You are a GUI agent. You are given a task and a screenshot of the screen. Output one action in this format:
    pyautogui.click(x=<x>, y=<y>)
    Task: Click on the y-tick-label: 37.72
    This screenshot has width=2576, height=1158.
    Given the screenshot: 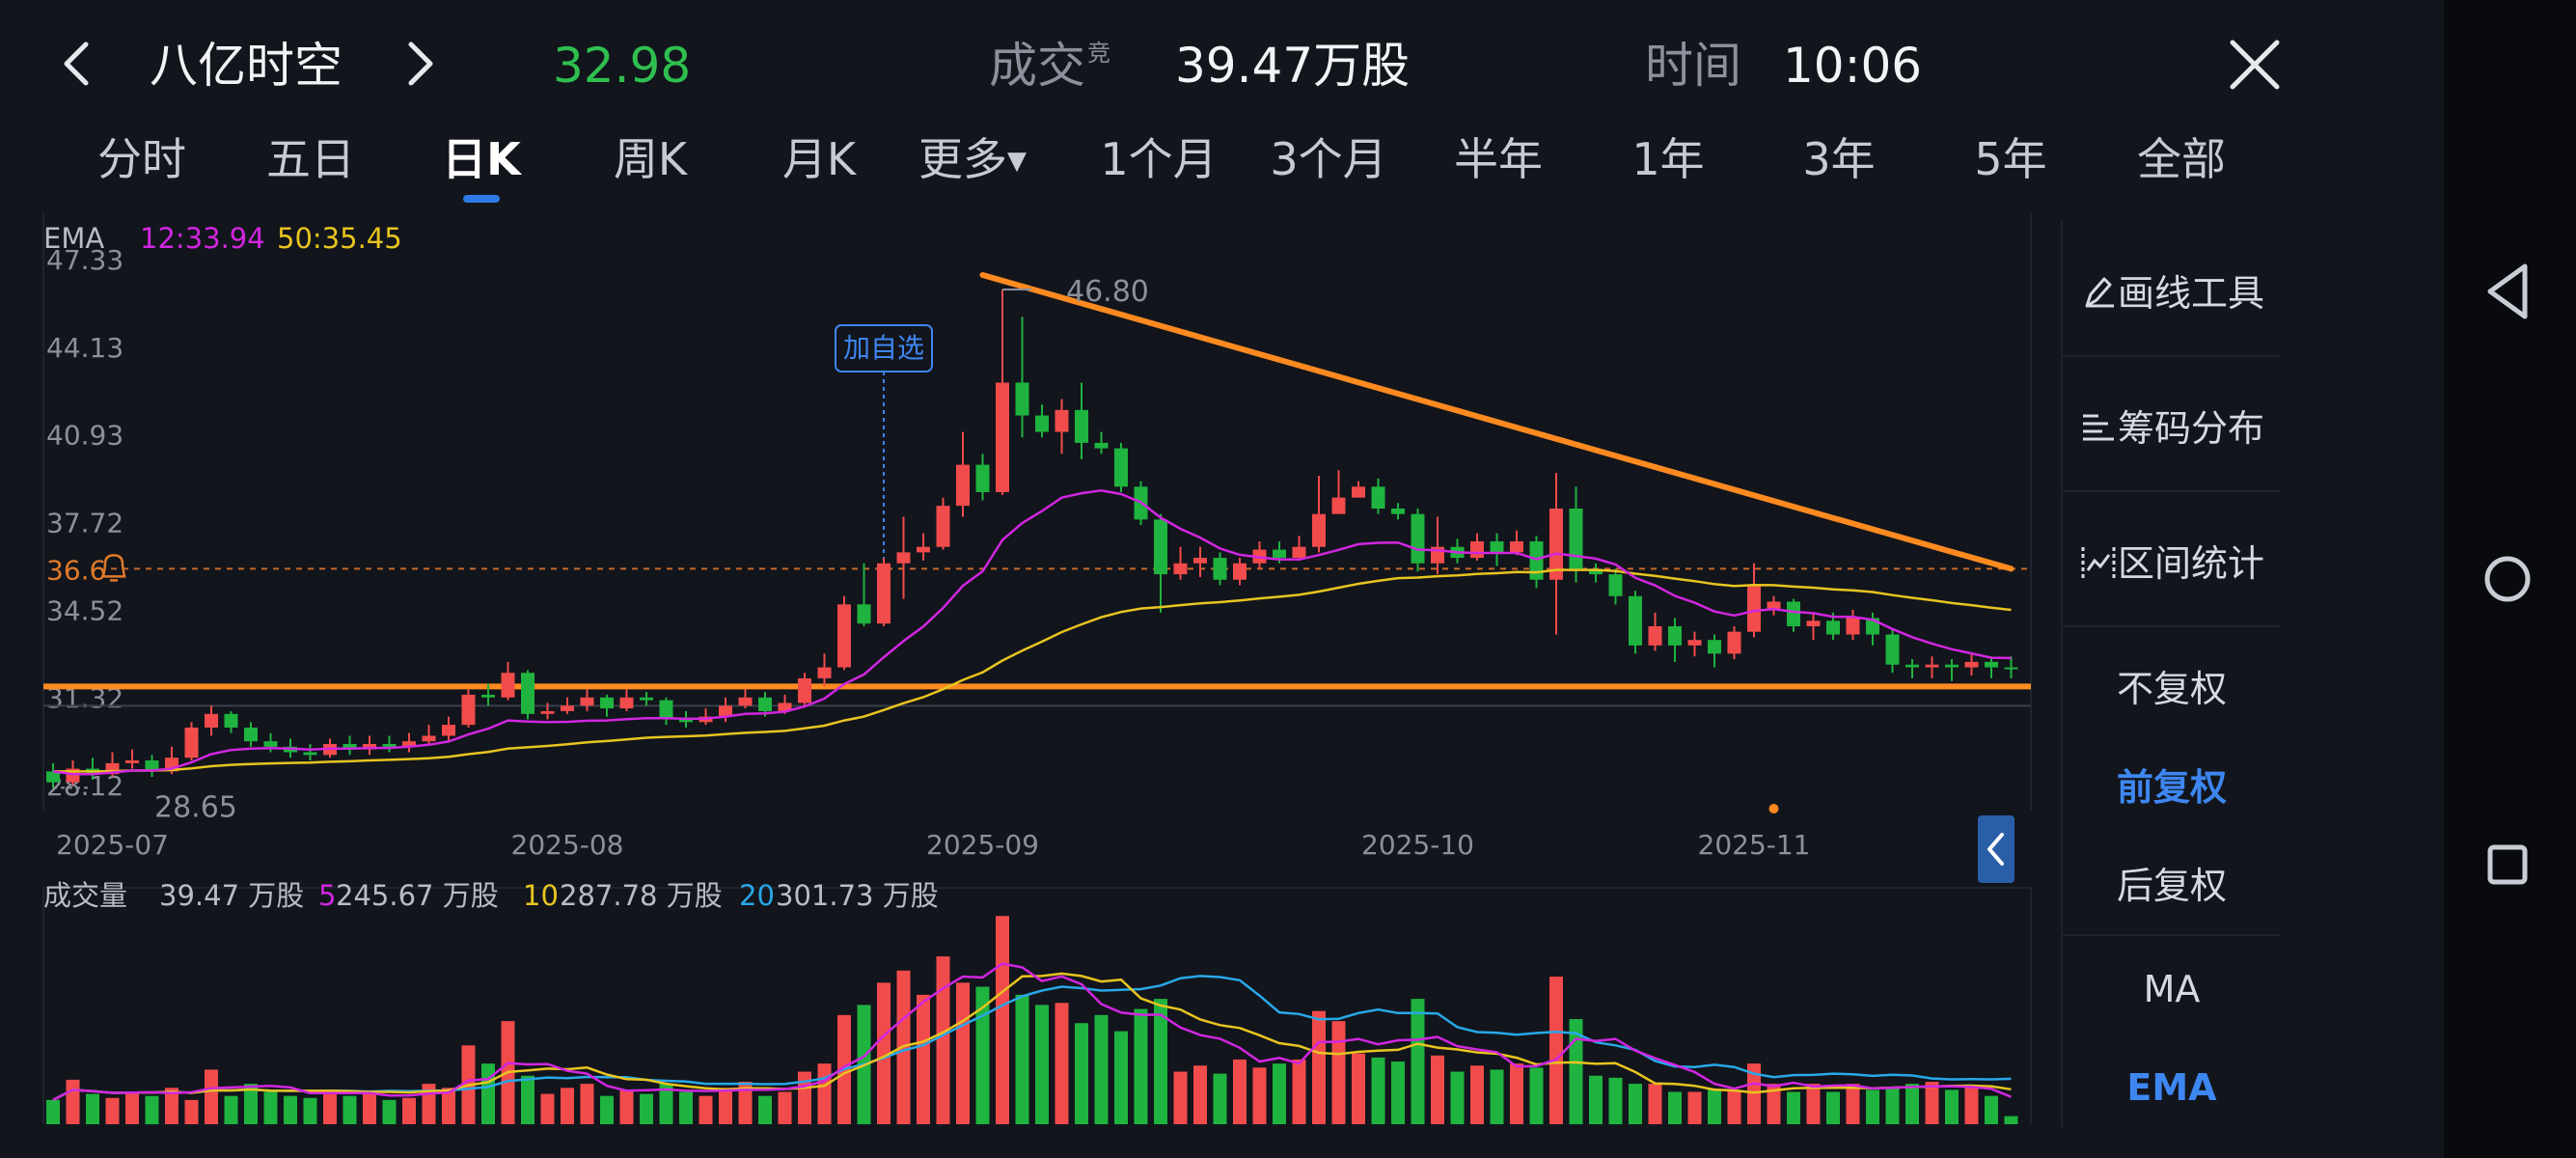 What is the action you would take?
    pyautogui.click(x=84, y=523)
    